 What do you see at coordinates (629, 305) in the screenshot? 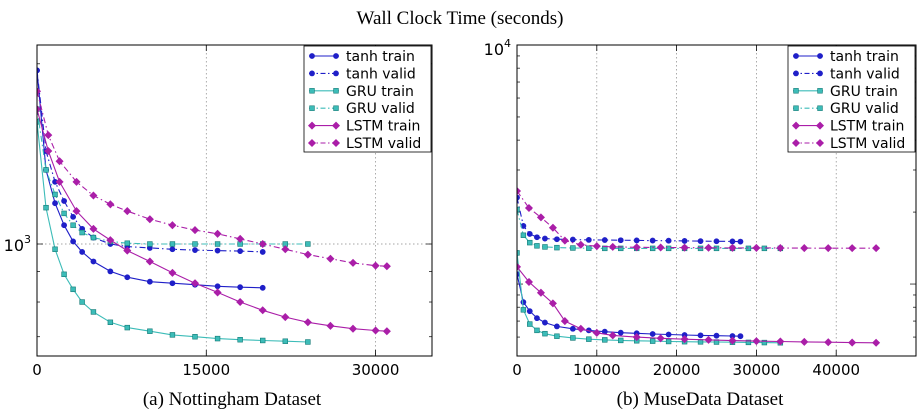
I see `chart-b-series-tanh-train-line` at bounding box center [629, 305].